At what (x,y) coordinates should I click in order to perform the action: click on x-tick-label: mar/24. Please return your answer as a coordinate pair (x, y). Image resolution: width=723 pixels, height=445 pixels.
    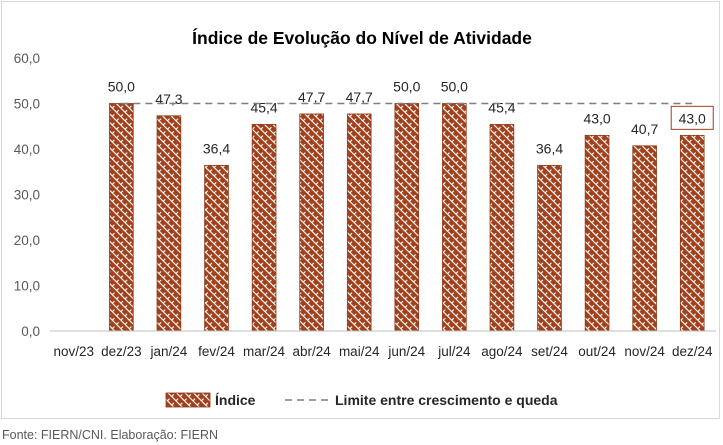
    Looking at the image, I should click on (264, 351).